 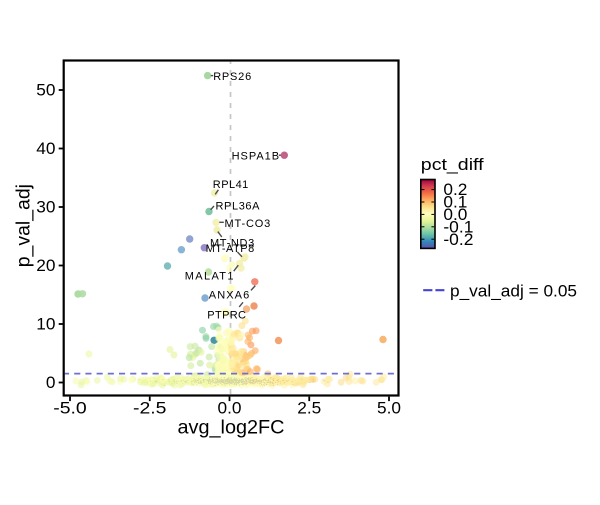 I want to click on svg-text: MT-ND3, so click(x=232, y=244).